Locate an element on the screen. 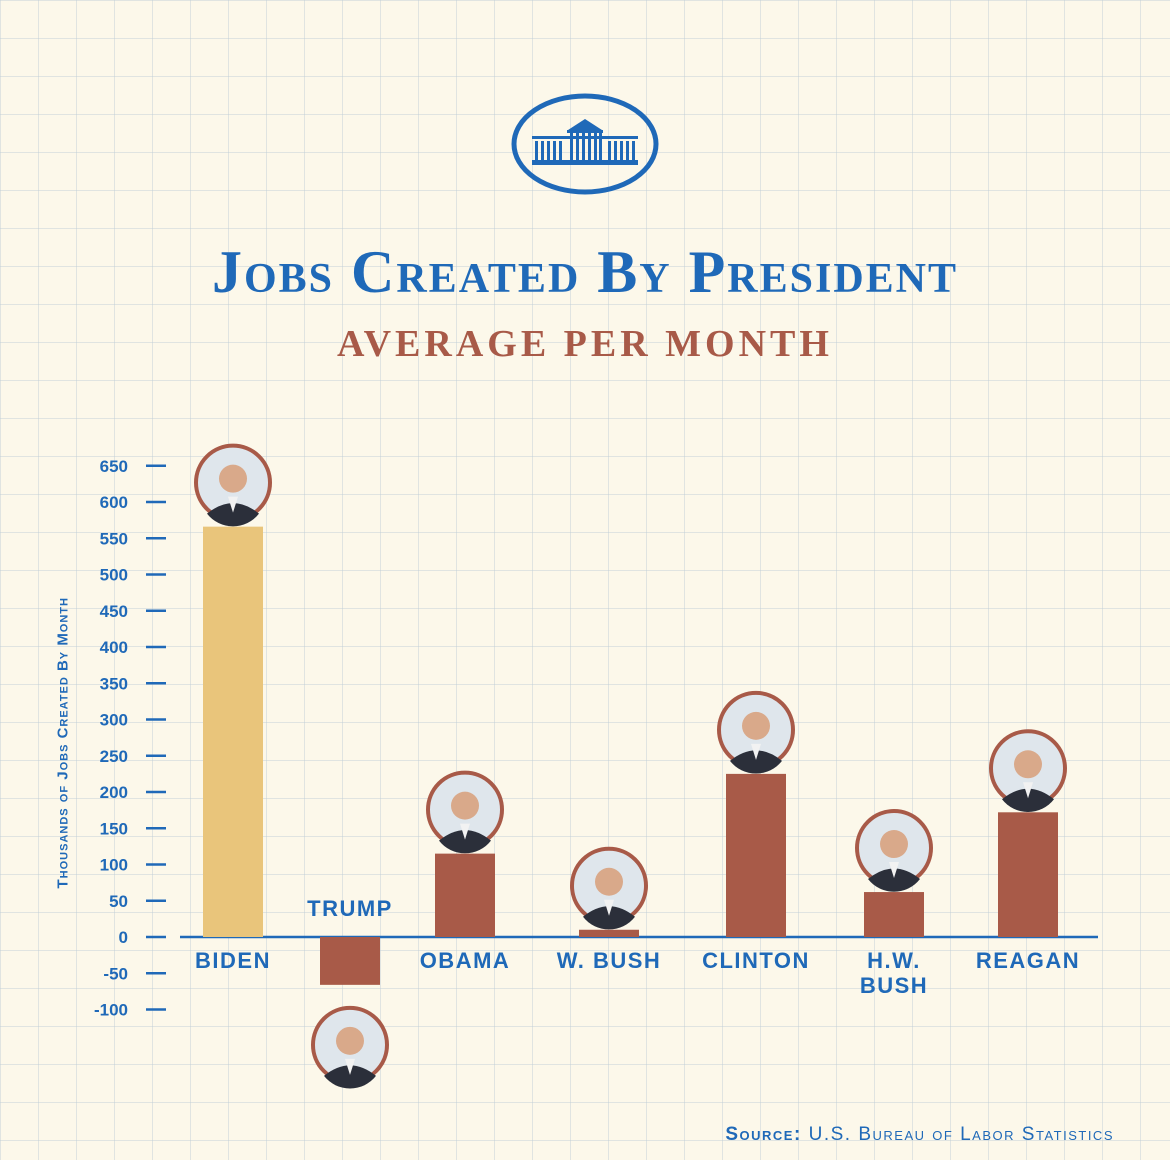 Image resolution: width=1170 pixels, height=1160 pixels. y-tick-label: 550 is located at coordinates (114, 538).